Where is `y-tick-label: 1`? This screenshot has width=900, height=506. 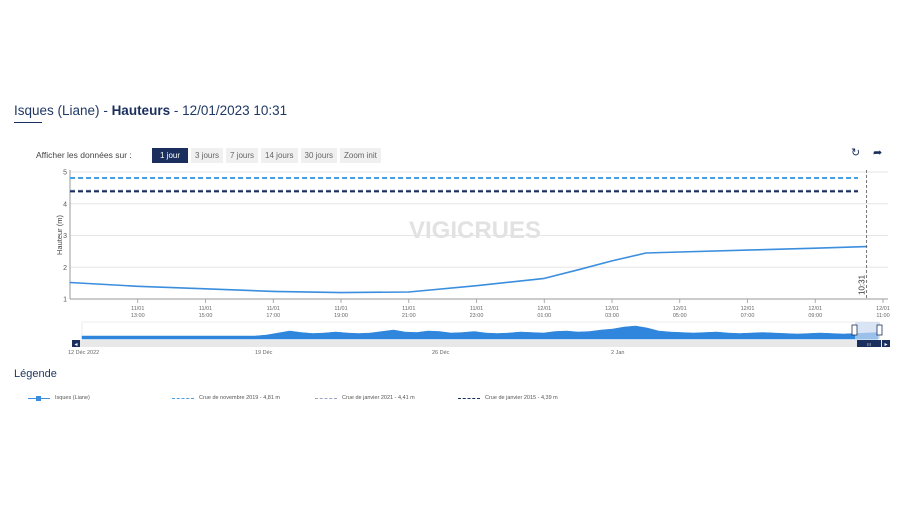
y-tick-label: 1 is located at coordinates (65, 300).